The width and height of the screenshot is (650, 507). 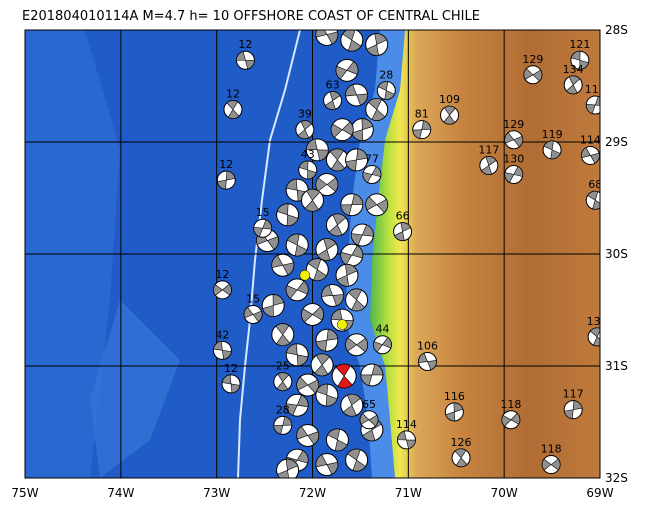 What do you see at coordinates (120, 493) in the screenshot?
I see `x-tick-label: 74W` at bounding box center [120, 493].